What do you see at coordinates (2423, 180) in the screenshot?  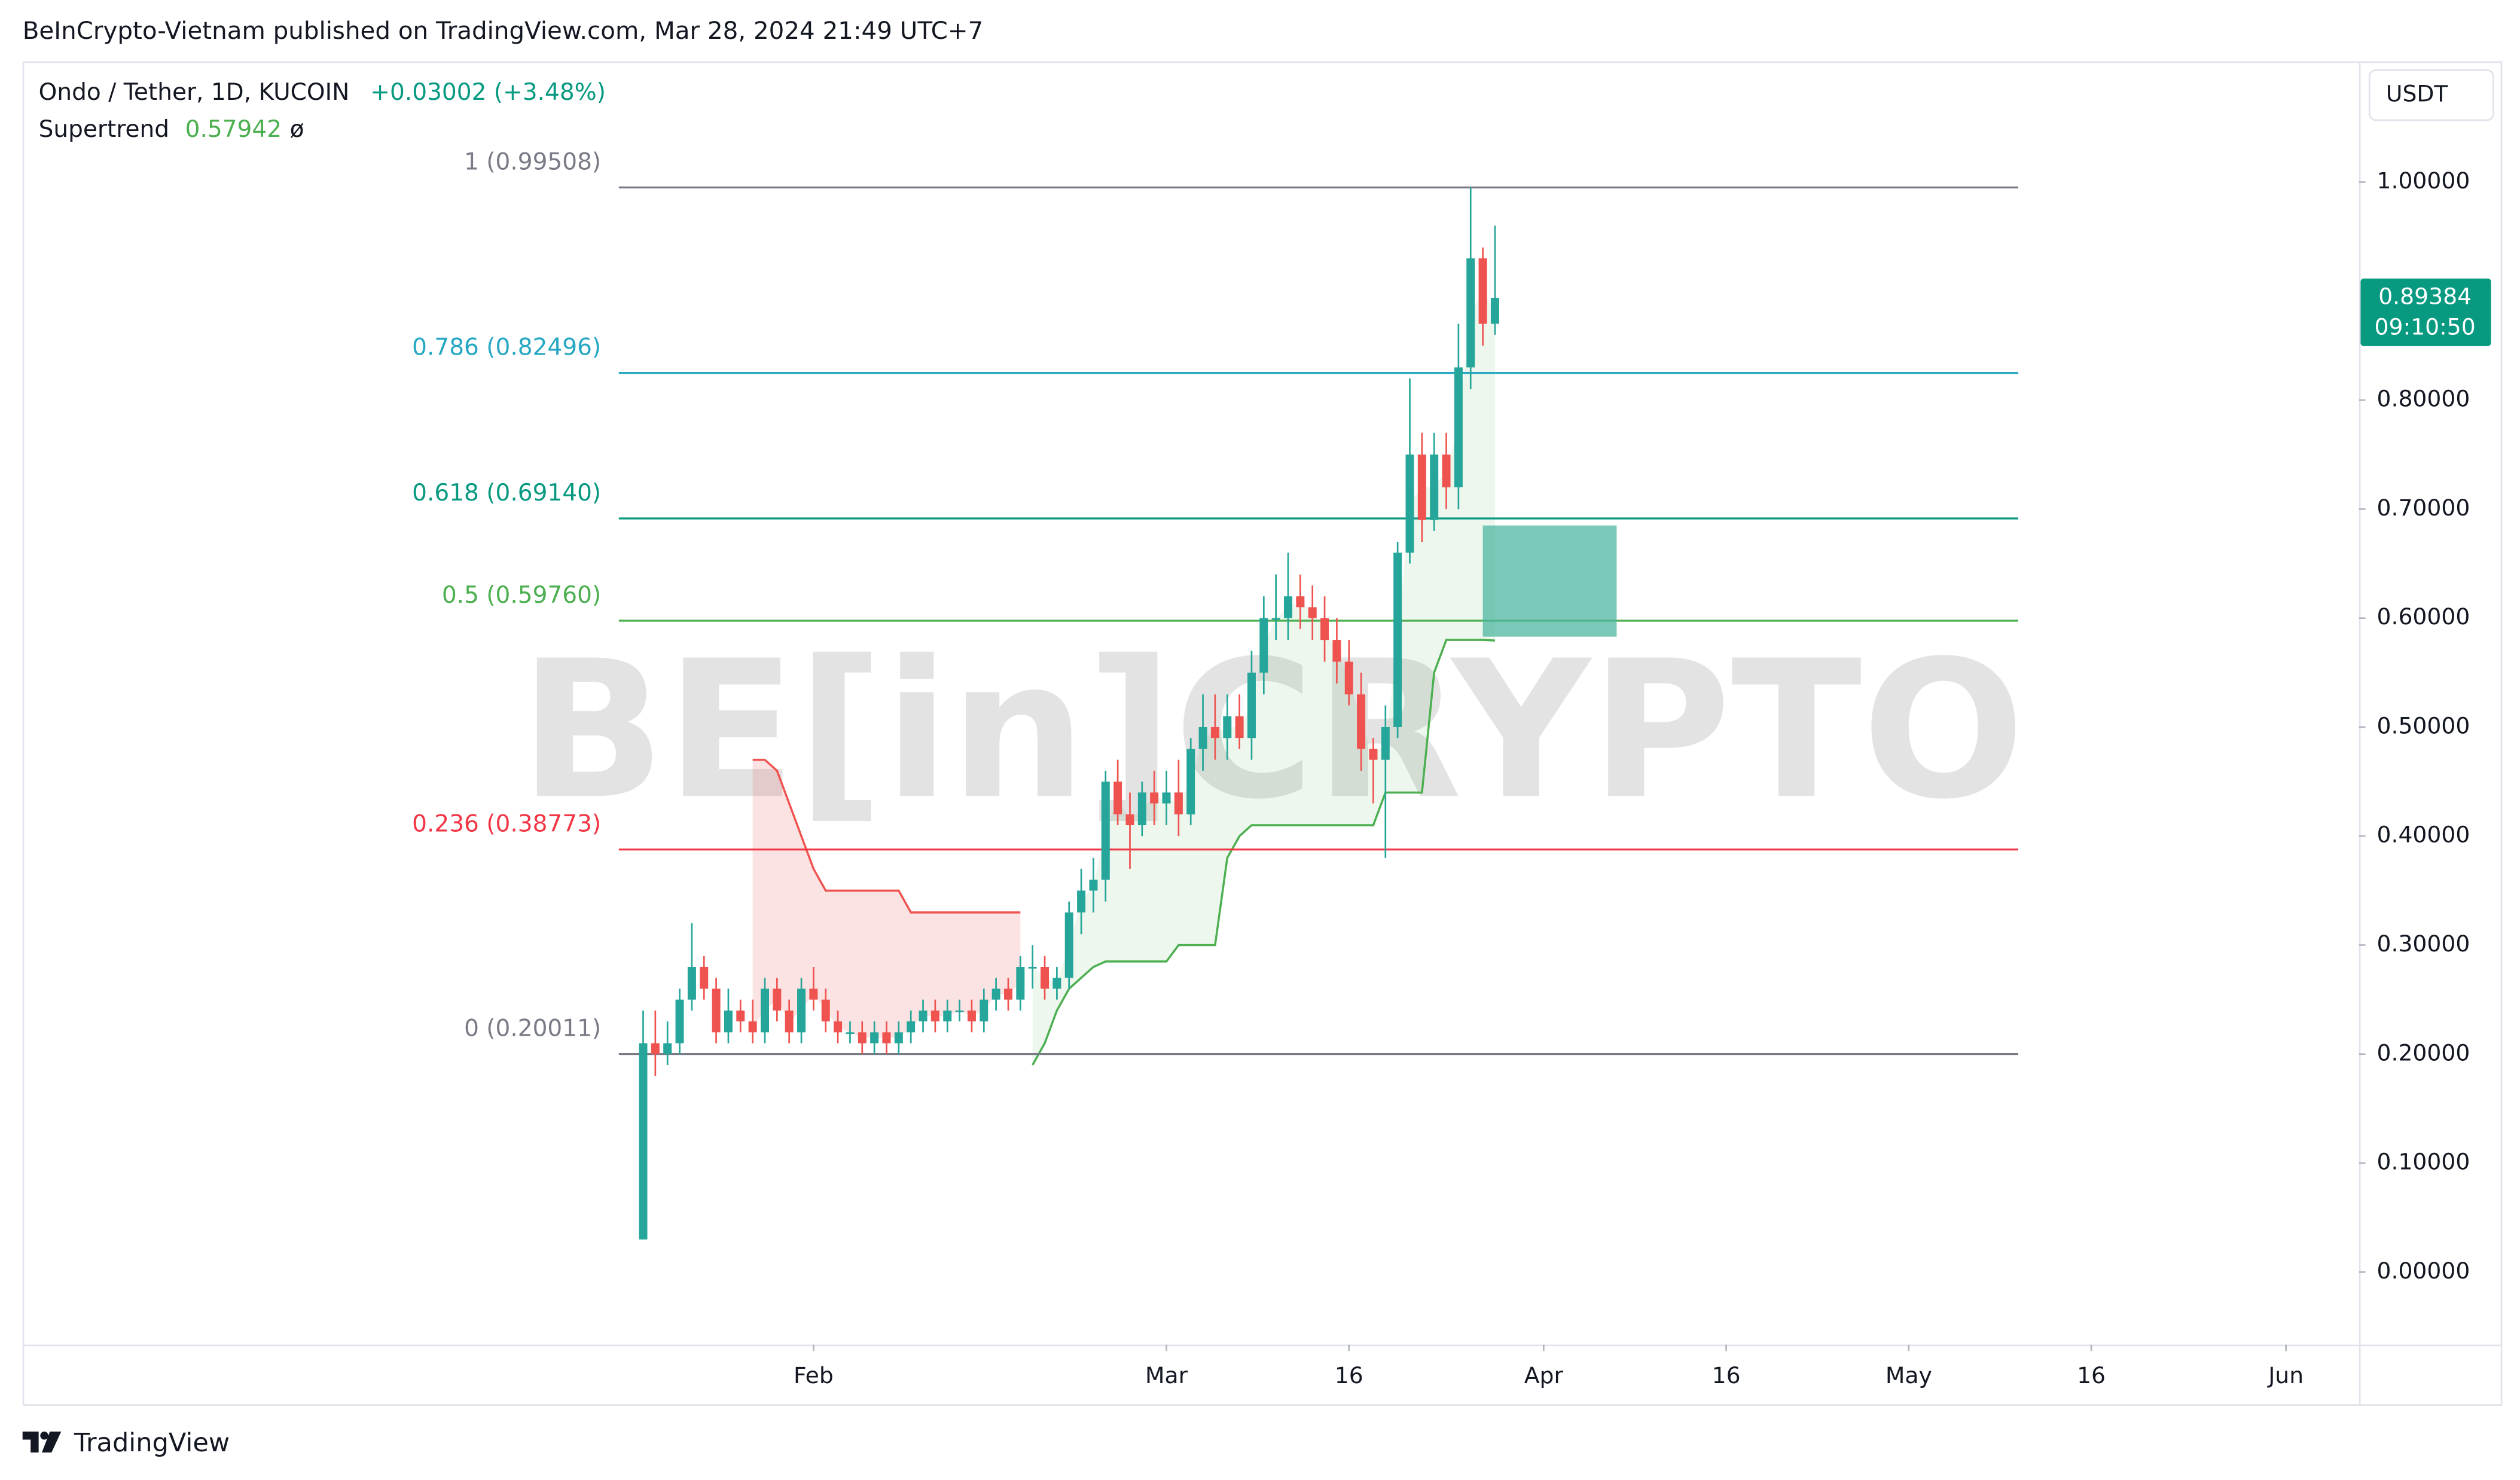 I see `y-tick-label: 1.00000` at bounding box center [2423, 180].